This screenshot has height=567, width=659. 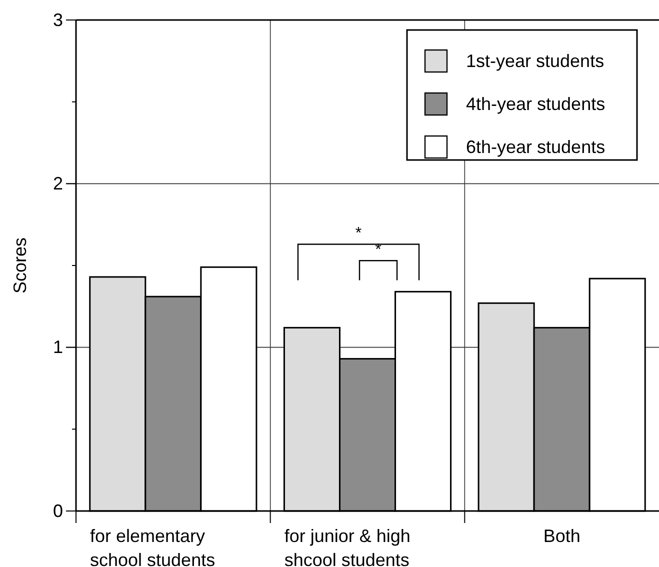 I want to click on legend-label: 1st-year students, so click(x=535, y=61).